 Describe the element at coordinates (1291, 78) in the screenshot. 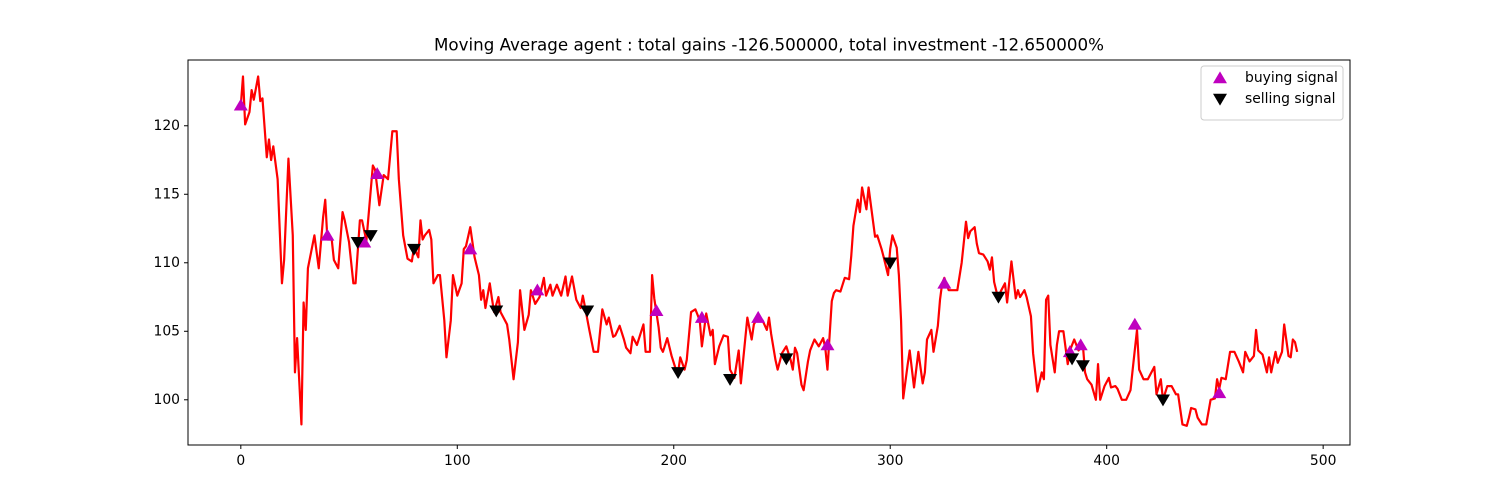

I see `legend-label: buying signal` at that location.